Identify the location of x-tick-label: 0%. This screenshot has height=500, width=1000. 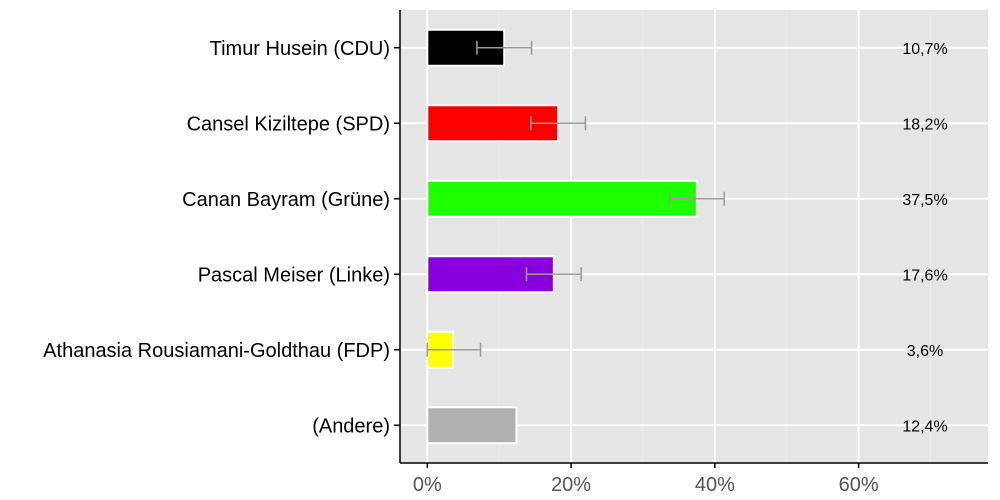
(427, 485).